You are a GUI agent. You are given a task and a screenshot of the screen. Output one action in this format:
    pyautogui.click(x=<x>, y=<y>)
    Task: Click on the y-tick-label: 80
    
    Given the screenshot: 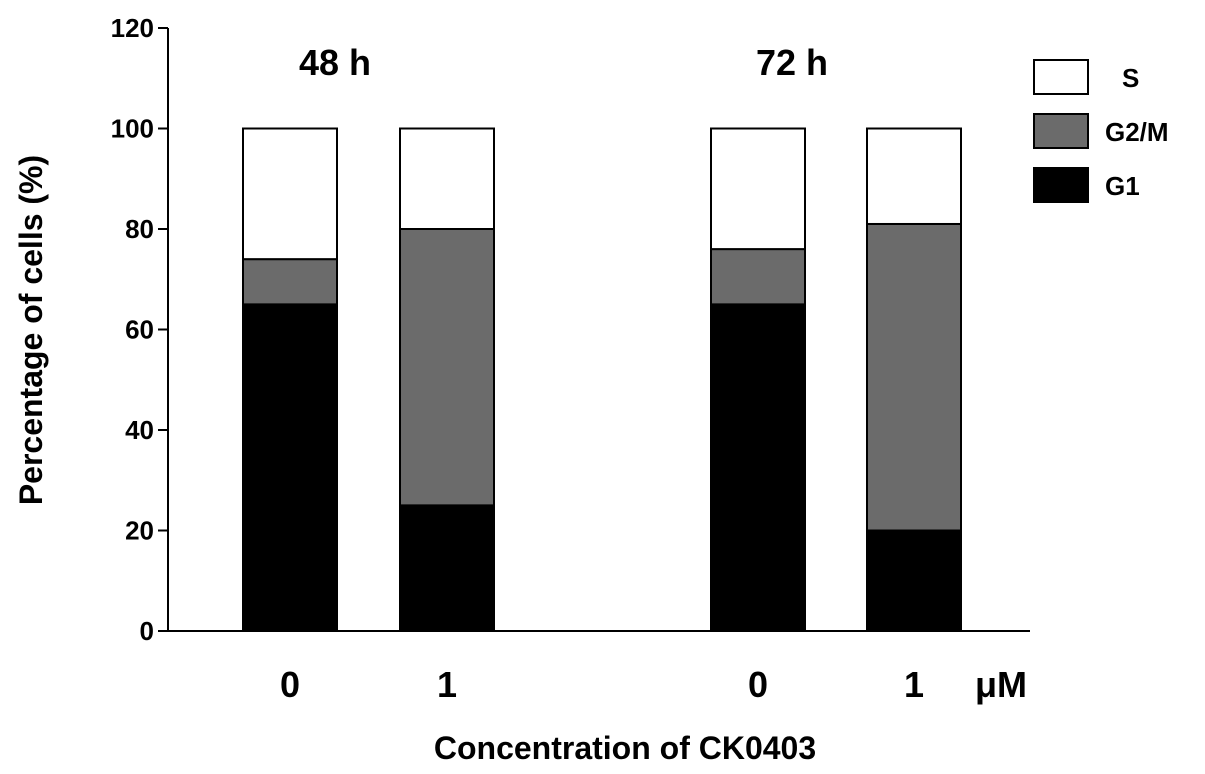 What is the action you would take?
    pyautogui.click(x=139, y=229)
    